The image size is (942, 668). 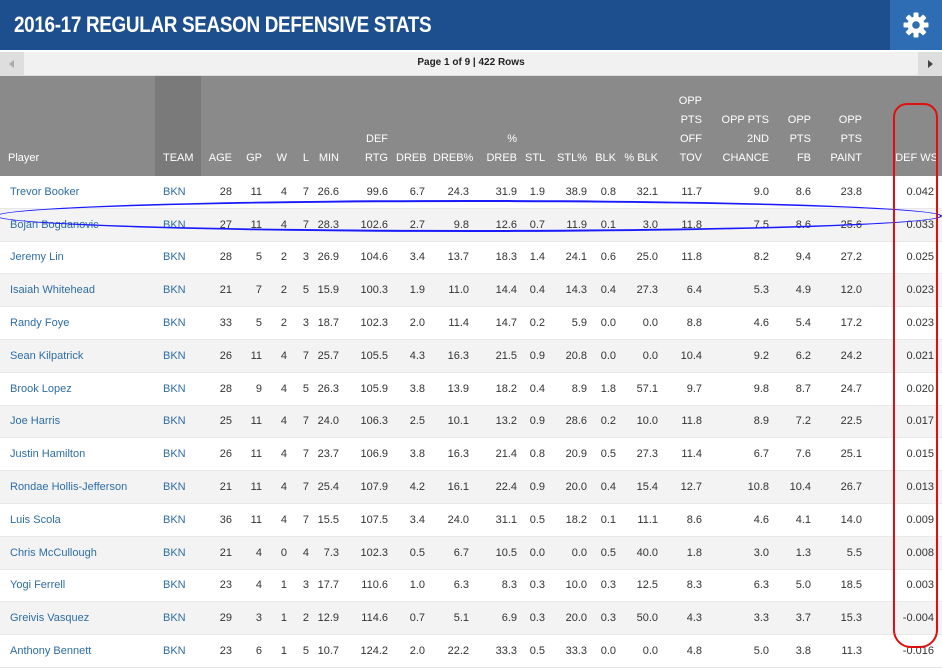 I want to click on cell-dreb: 1.0, so click(x=410, y=586).